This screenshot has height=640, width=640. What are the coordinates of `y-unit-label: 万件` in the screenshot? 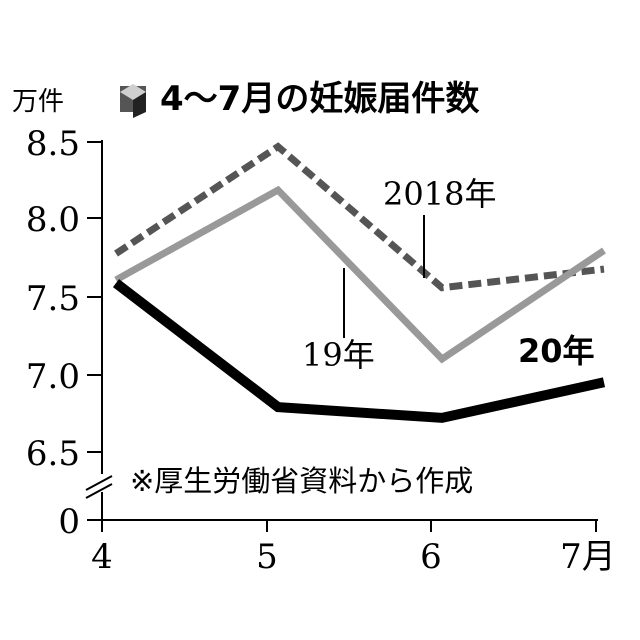 It's located at (38, 102).